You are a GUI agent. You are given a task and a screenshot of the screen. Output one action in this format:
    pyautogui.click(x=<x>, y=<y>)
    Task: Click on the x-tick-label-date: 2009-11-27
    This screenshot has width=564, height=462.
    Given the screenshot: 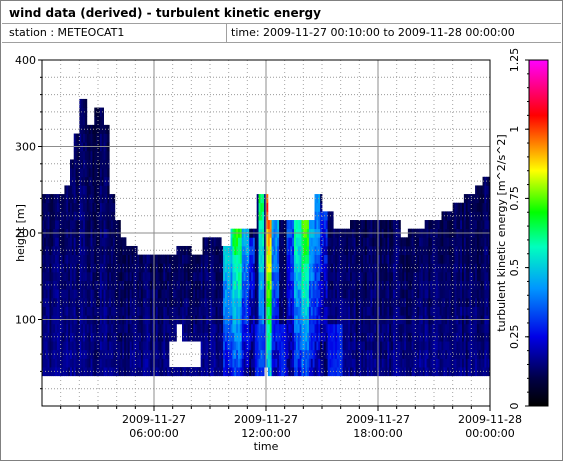 What is the action you would take?
    pyautogui.click(x=266, y=419)
    